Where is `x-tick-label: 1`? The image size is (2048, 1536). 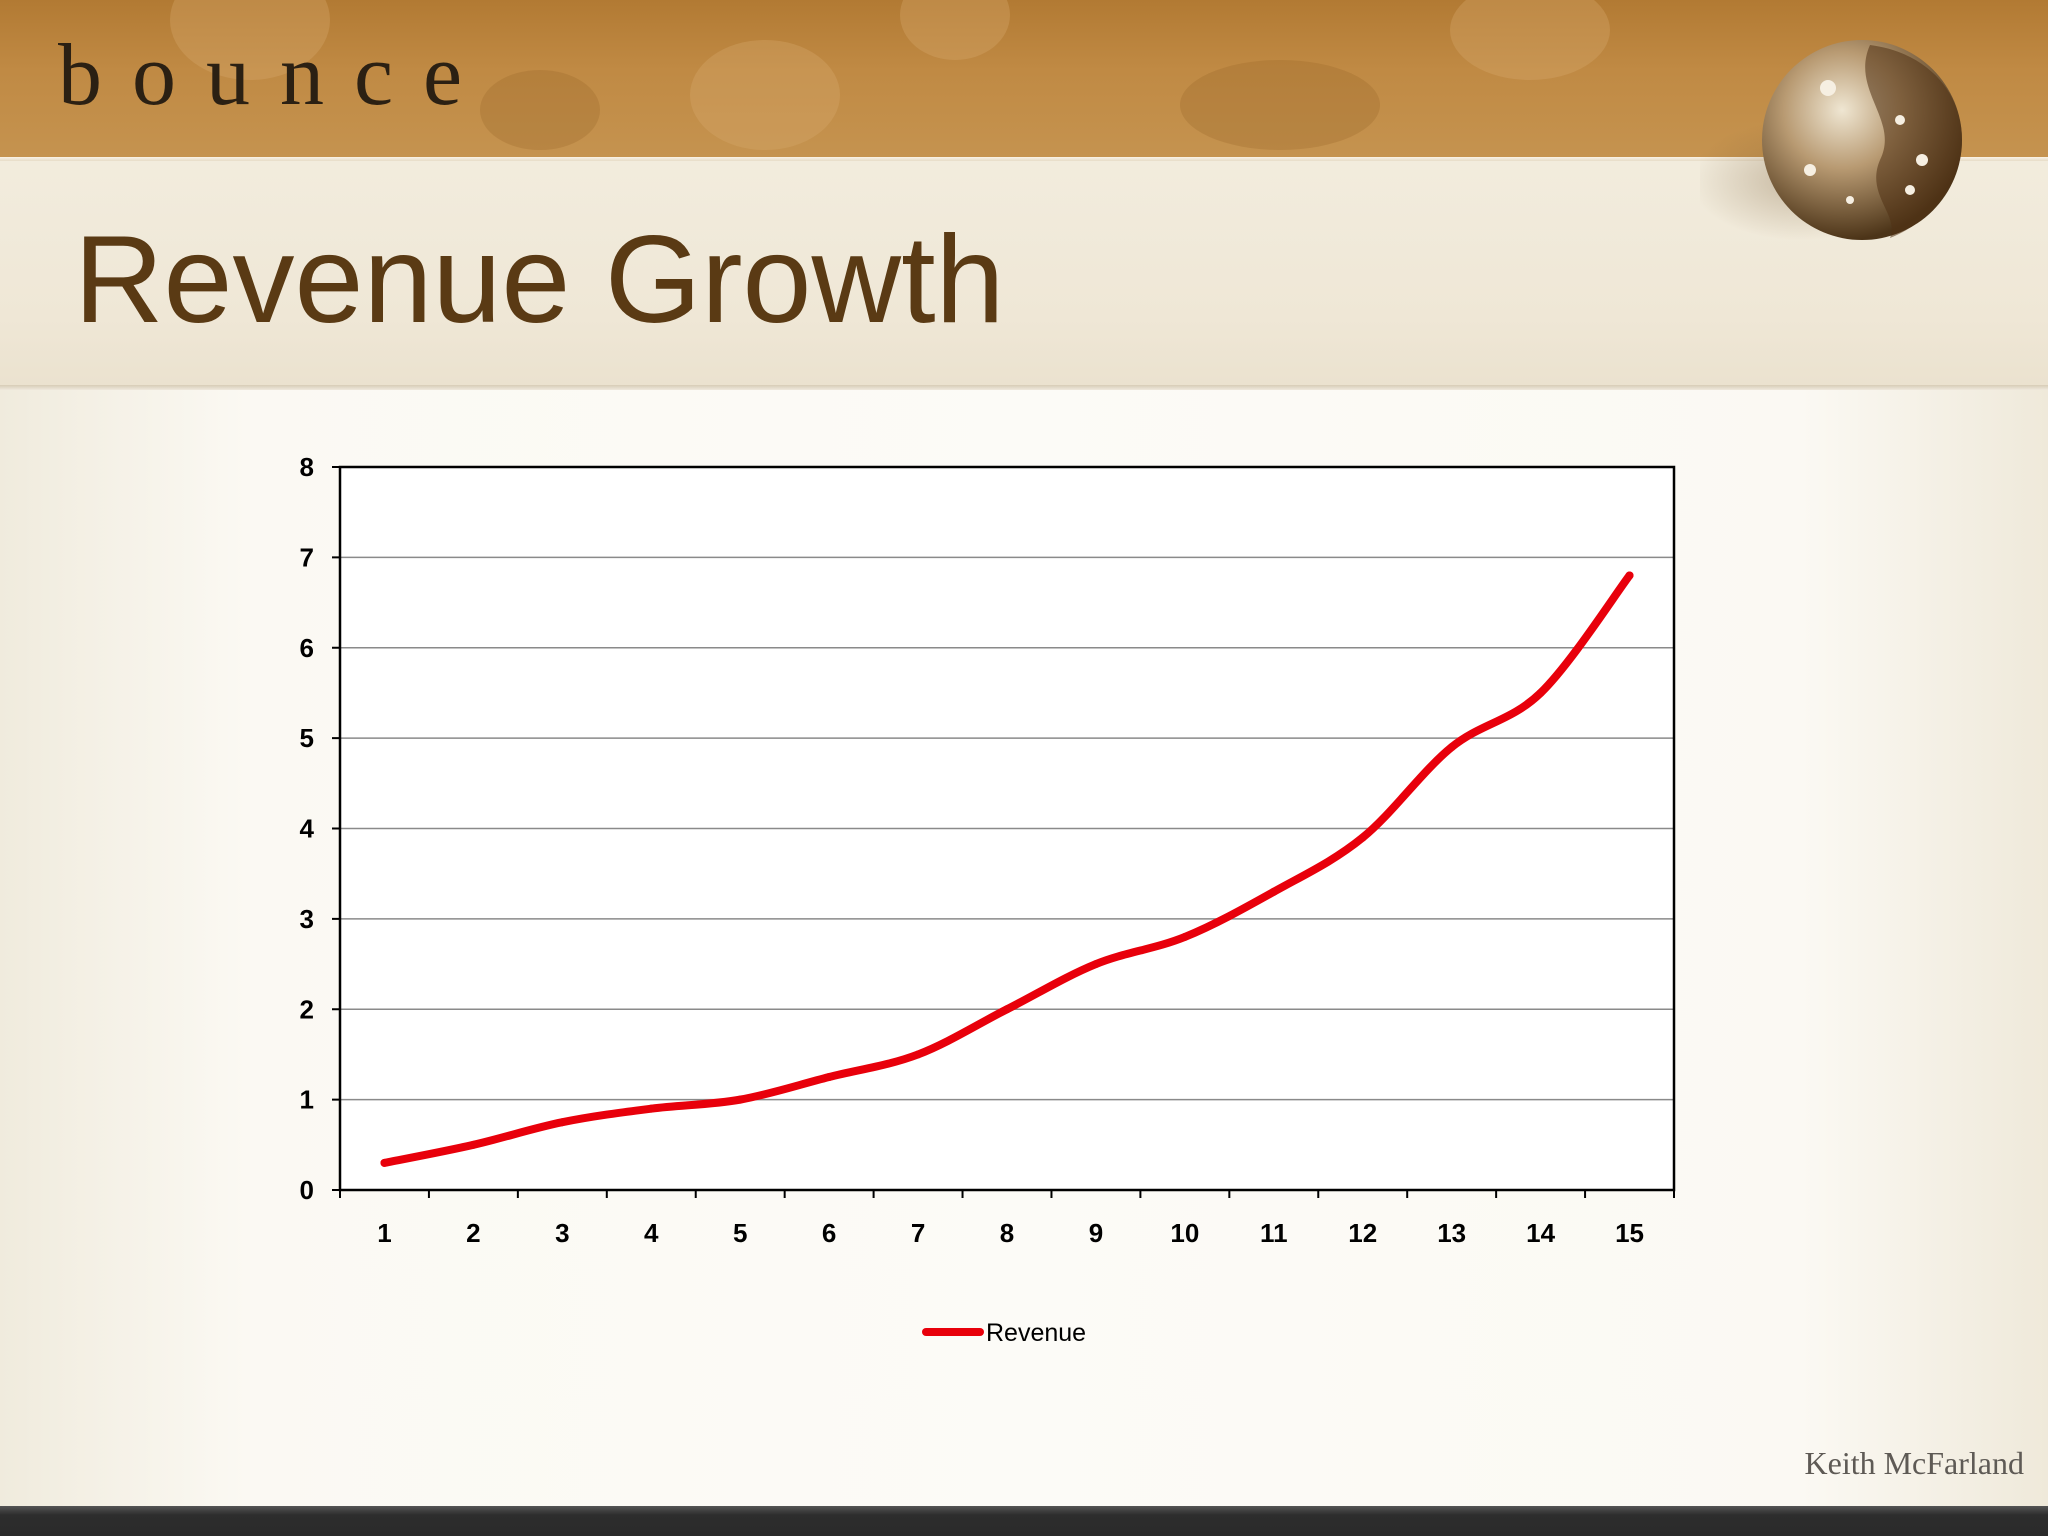
x-tick-label: 1 is located at coordinates (384, 1233).